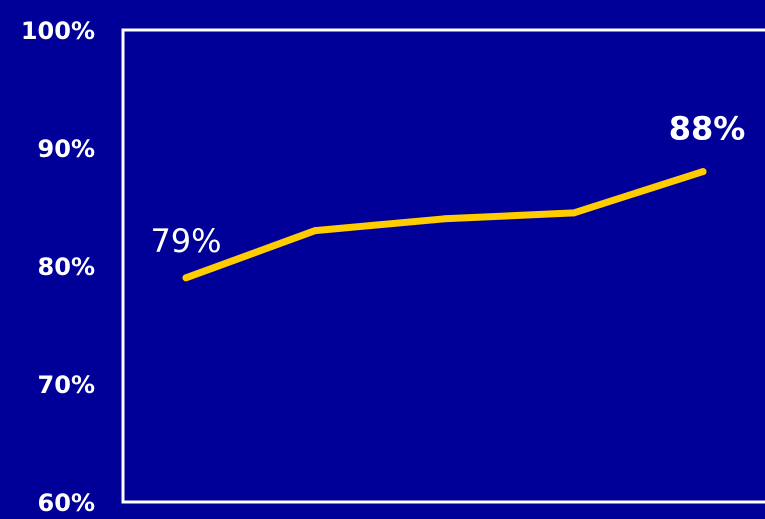 Image resolution: width=765 pixels, height=519 pixels. I want to click on y-tick-label: 70%, so click(66, 385).